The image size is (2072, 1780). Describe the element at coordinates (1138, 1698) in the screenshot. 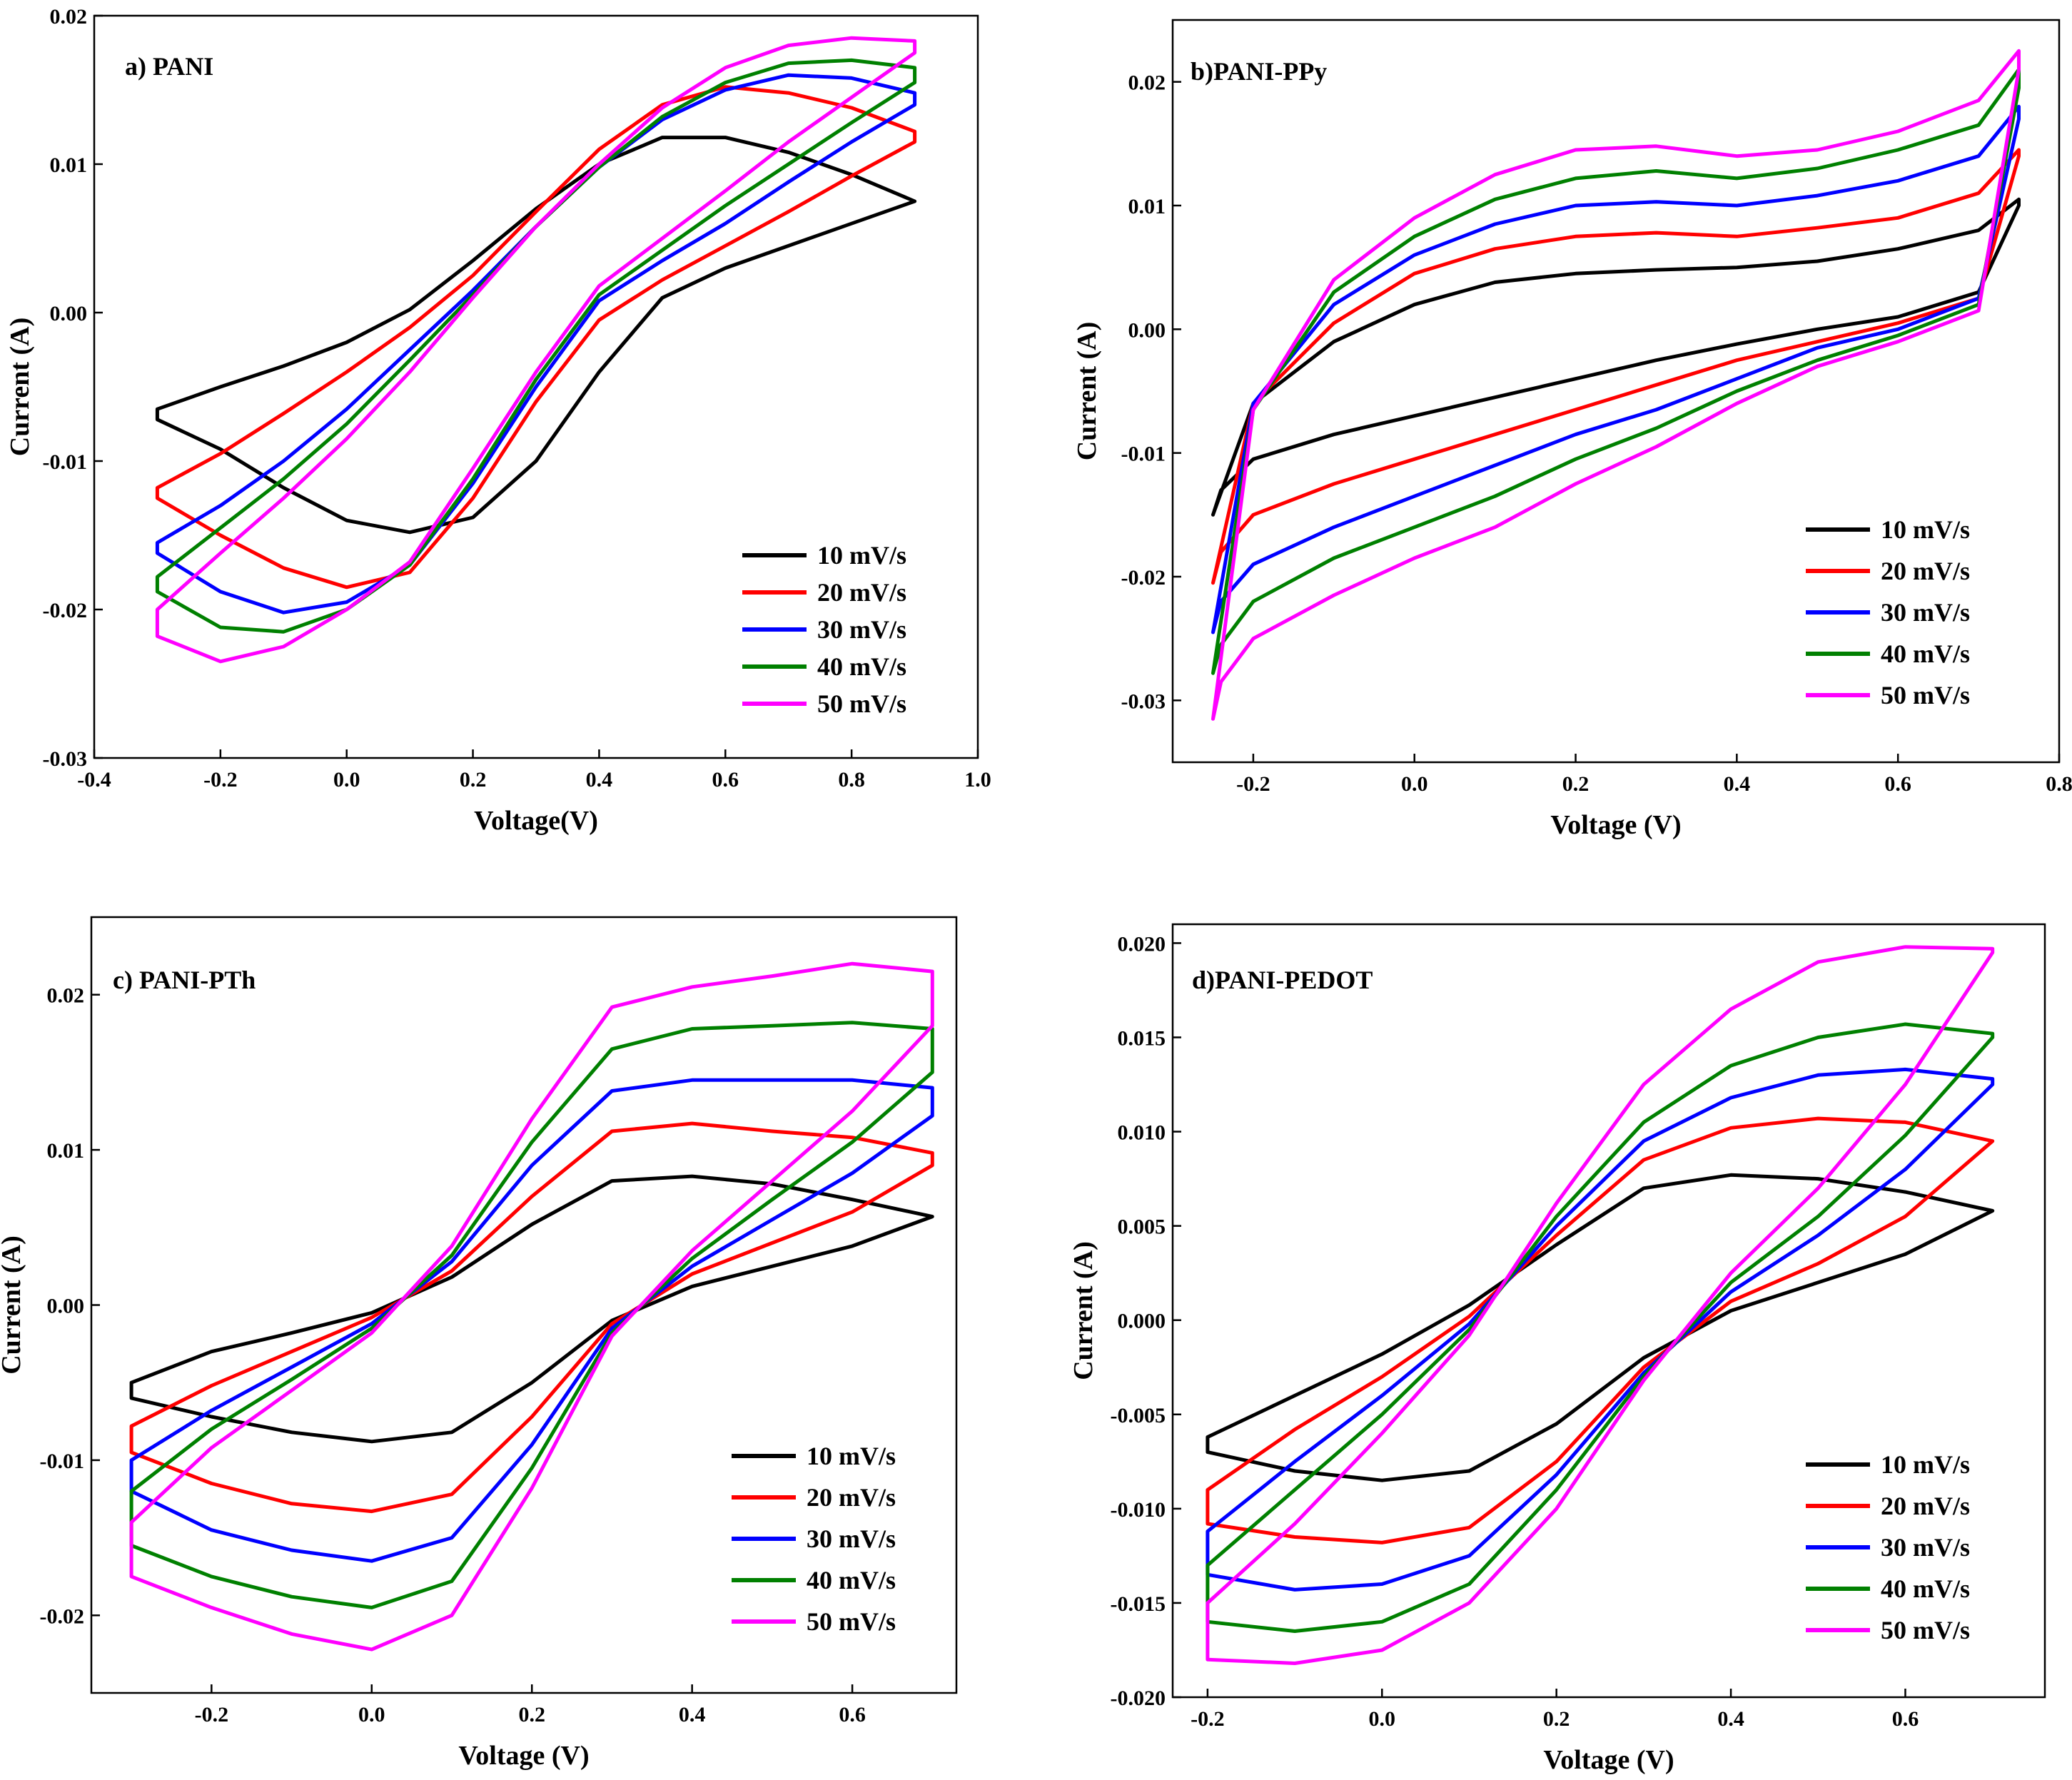

I see `y-tick-label: -0.020` at that location.